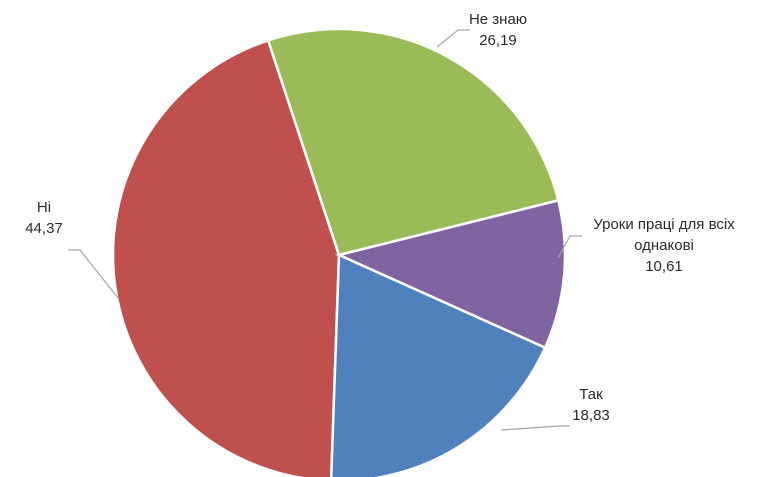  What do you see at coordinates (664, 266) in the screenshot?
I see `data-label-value: 10,61` at bounding box center [664, 266].